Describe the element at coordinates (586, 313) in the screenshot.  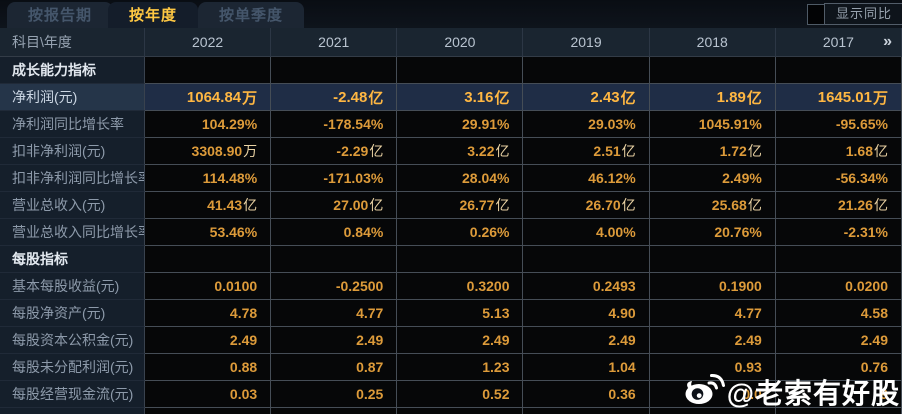
I see `value-cell: 4.90` at that location.